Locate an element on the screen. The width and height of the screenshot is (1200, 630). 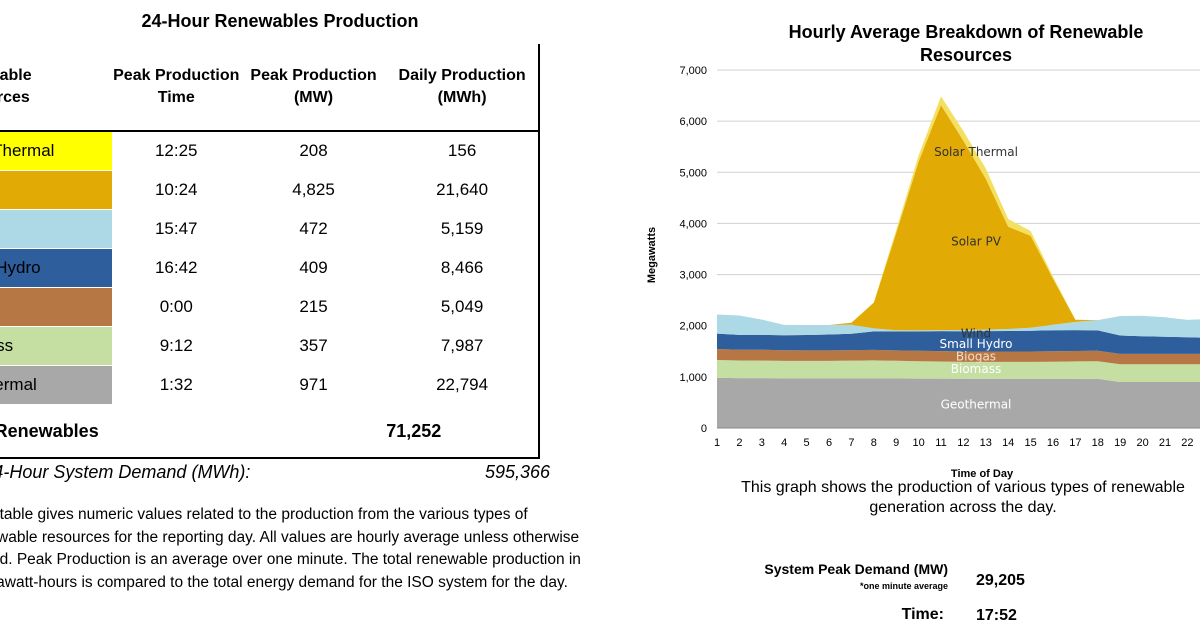
system-demand-label: Total 24-Hour System Demand (MWh): is located at coordinates (125, 472).